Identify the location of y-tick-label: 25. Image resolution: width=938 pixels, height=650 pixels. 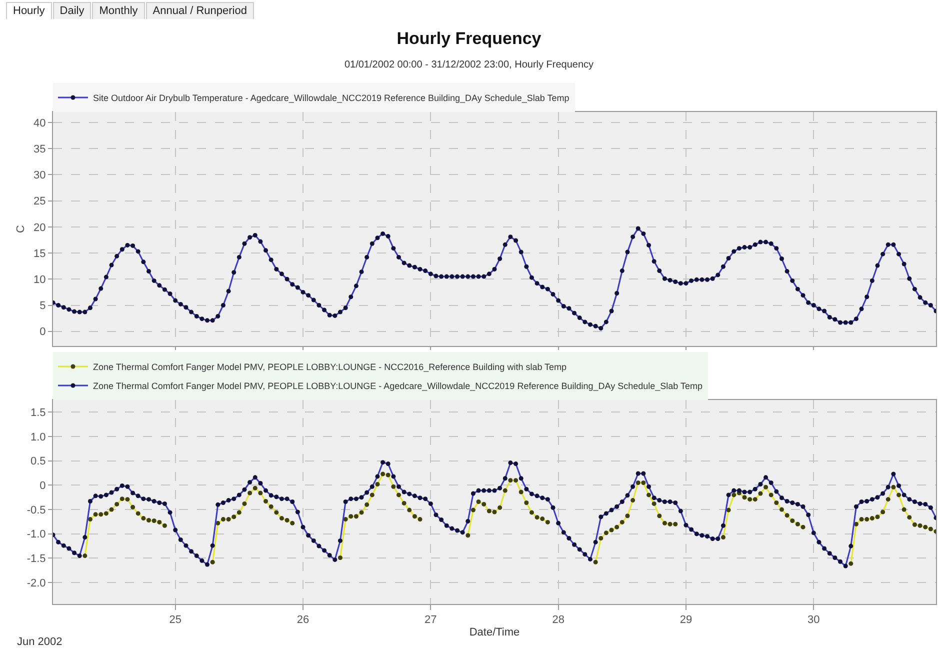
(40, 202).